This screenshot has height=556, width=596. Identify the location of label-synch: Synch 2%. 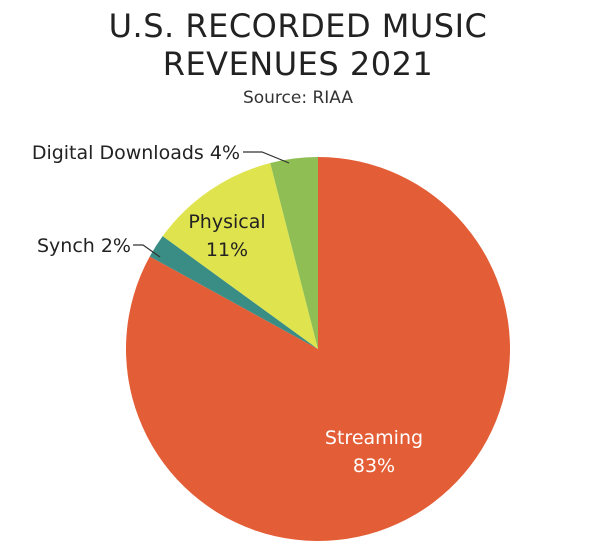
(84, 246).